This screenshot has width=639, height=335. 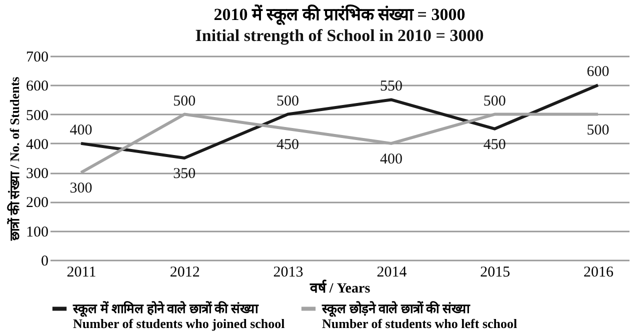 I want to click on x-tick-label: 2014, so click(x=392, y=272).